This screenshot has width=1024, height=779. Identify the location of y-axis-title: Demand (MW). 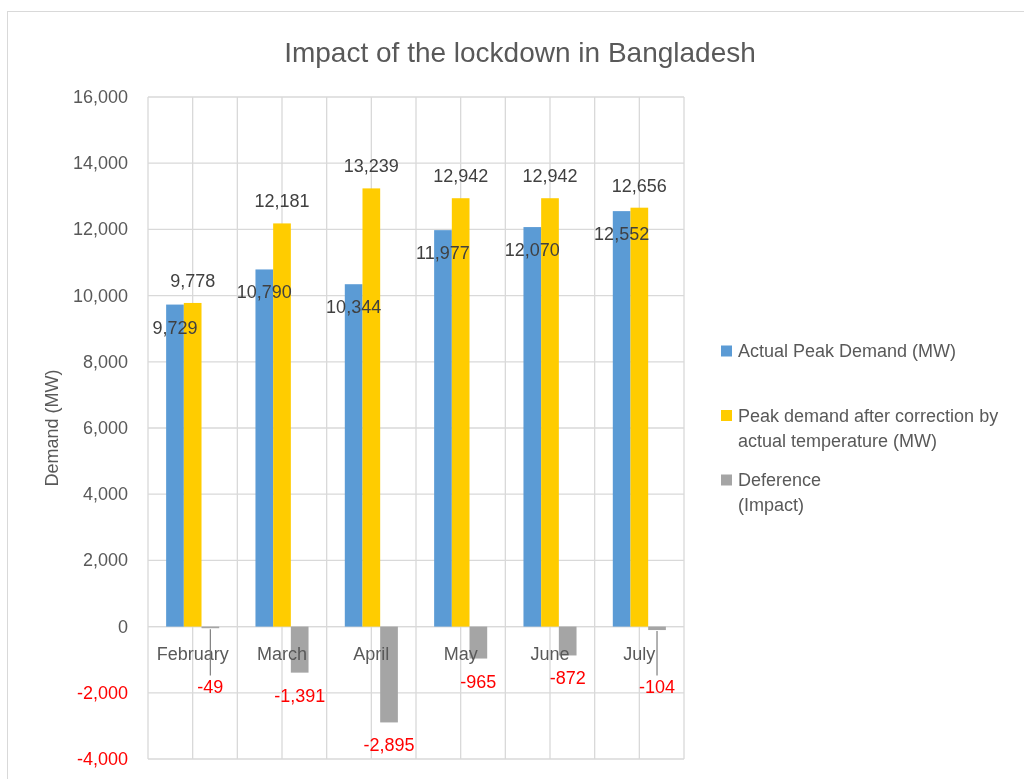
(52, 428).